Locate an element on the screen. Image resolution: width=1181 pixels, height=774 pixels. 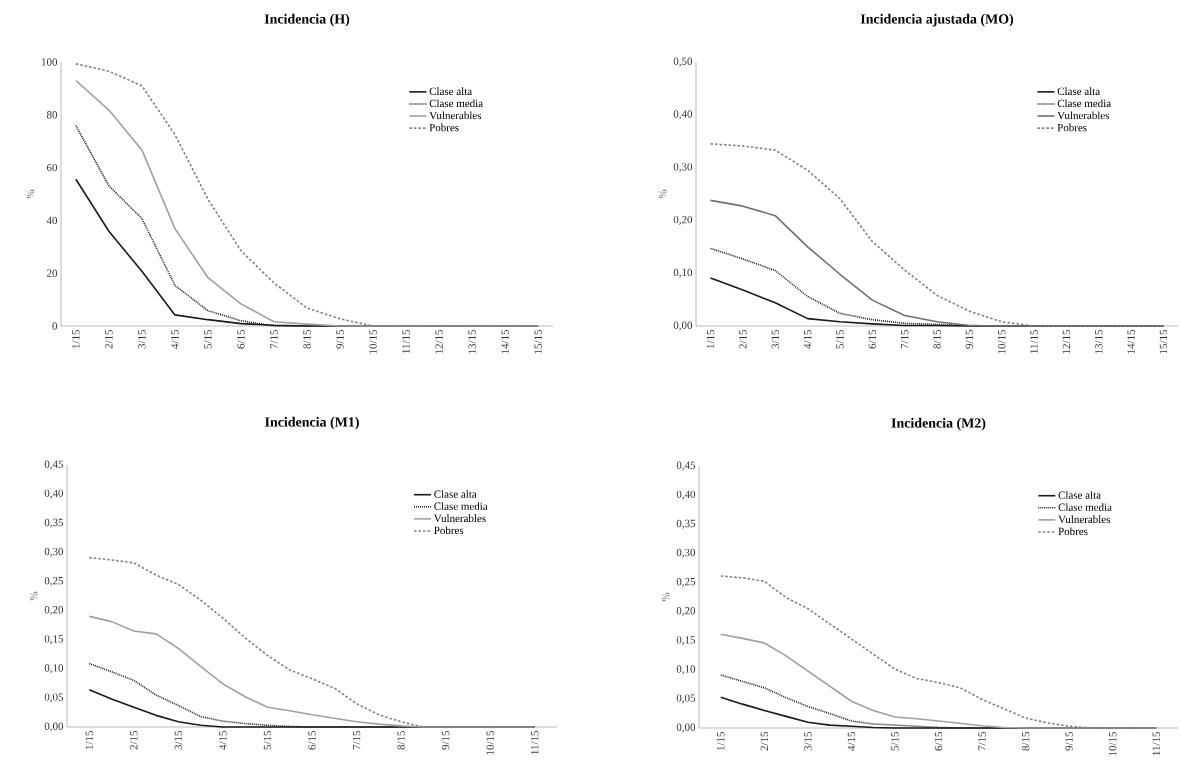
y-tick-label: 100 is located at coordinates (50, 62).